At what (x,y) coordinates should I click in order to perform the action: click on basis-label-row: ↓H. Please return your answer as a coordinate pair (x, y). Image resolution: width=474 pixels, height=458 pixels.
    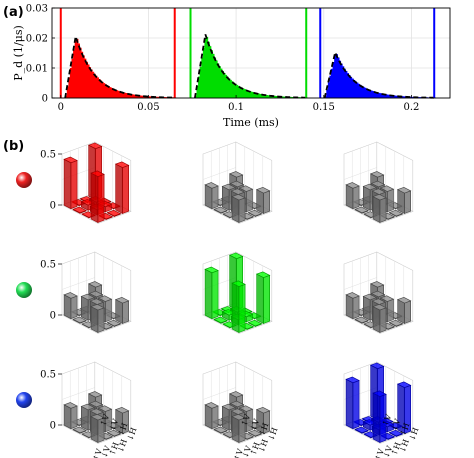
    Looking at the image, I should click on (131, 434).